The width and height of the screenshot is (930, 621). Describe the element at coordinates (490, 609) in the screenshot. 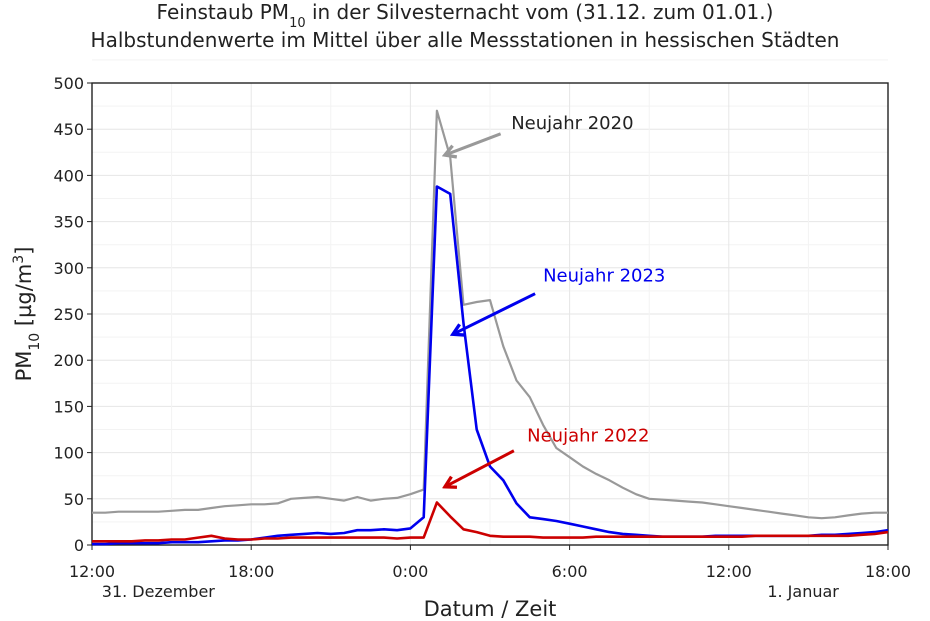

I see `x-axis-label: Datum / Zeit` at that location.